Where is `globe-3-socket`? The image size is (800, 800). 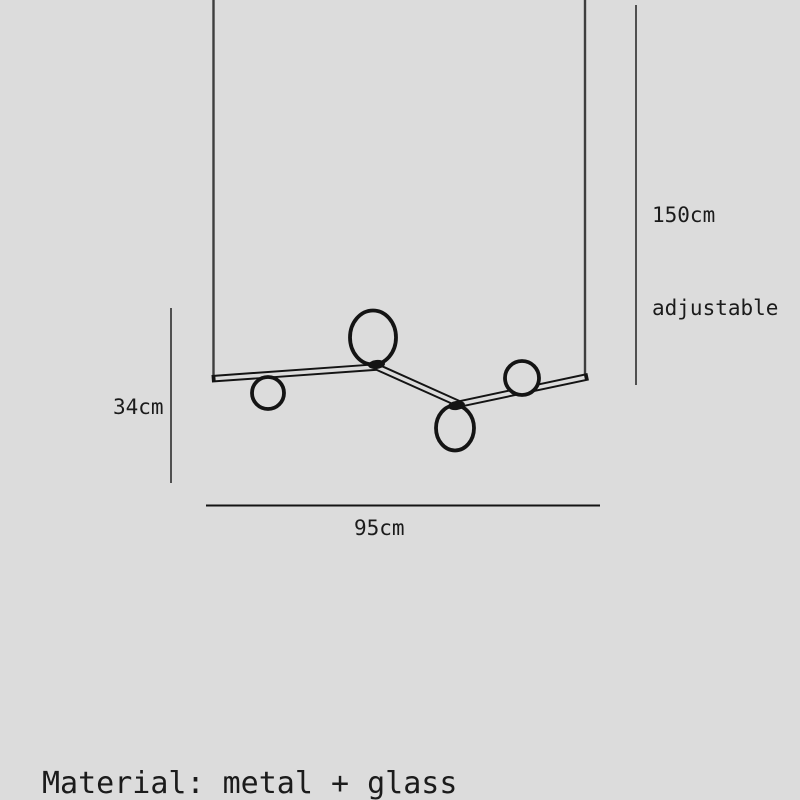 globe-3-socket is located at coordinates (456, 405).